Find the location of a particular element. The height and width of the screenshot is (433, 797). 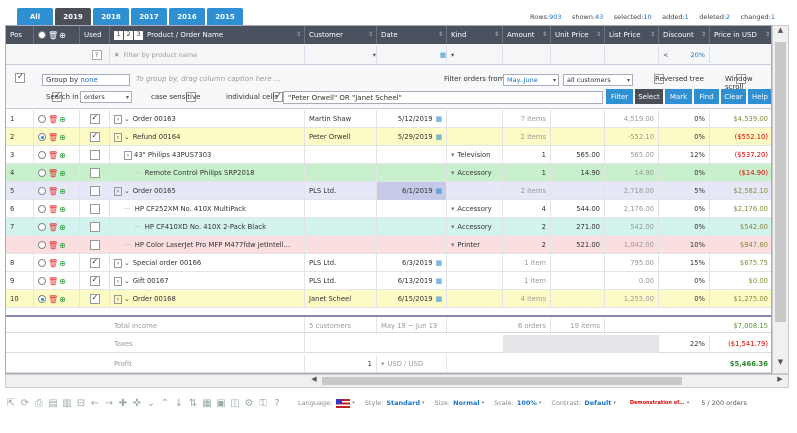

customer-filter-dropdown: ▾ is located at coordinates (374, 54).